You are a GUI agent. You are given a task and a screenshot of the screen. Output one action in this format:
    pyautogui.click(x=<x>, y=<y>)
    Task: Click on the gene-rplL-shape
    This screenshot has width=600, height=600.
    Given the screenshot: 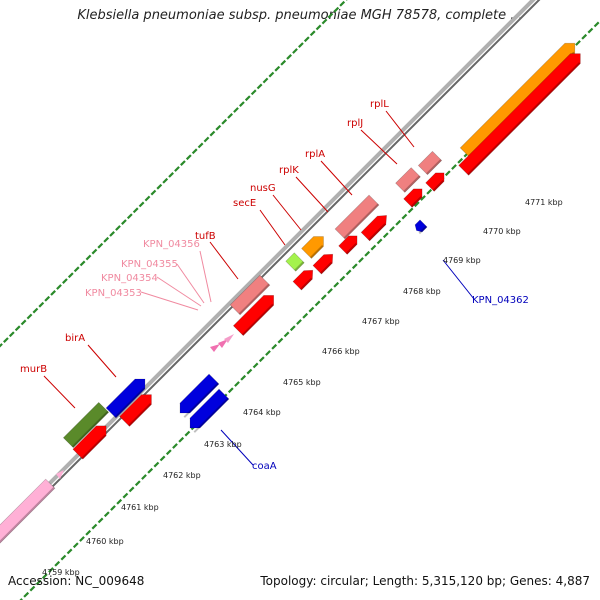 What is the action you would take?
    pyautogui.click(x=430, y=163)
    